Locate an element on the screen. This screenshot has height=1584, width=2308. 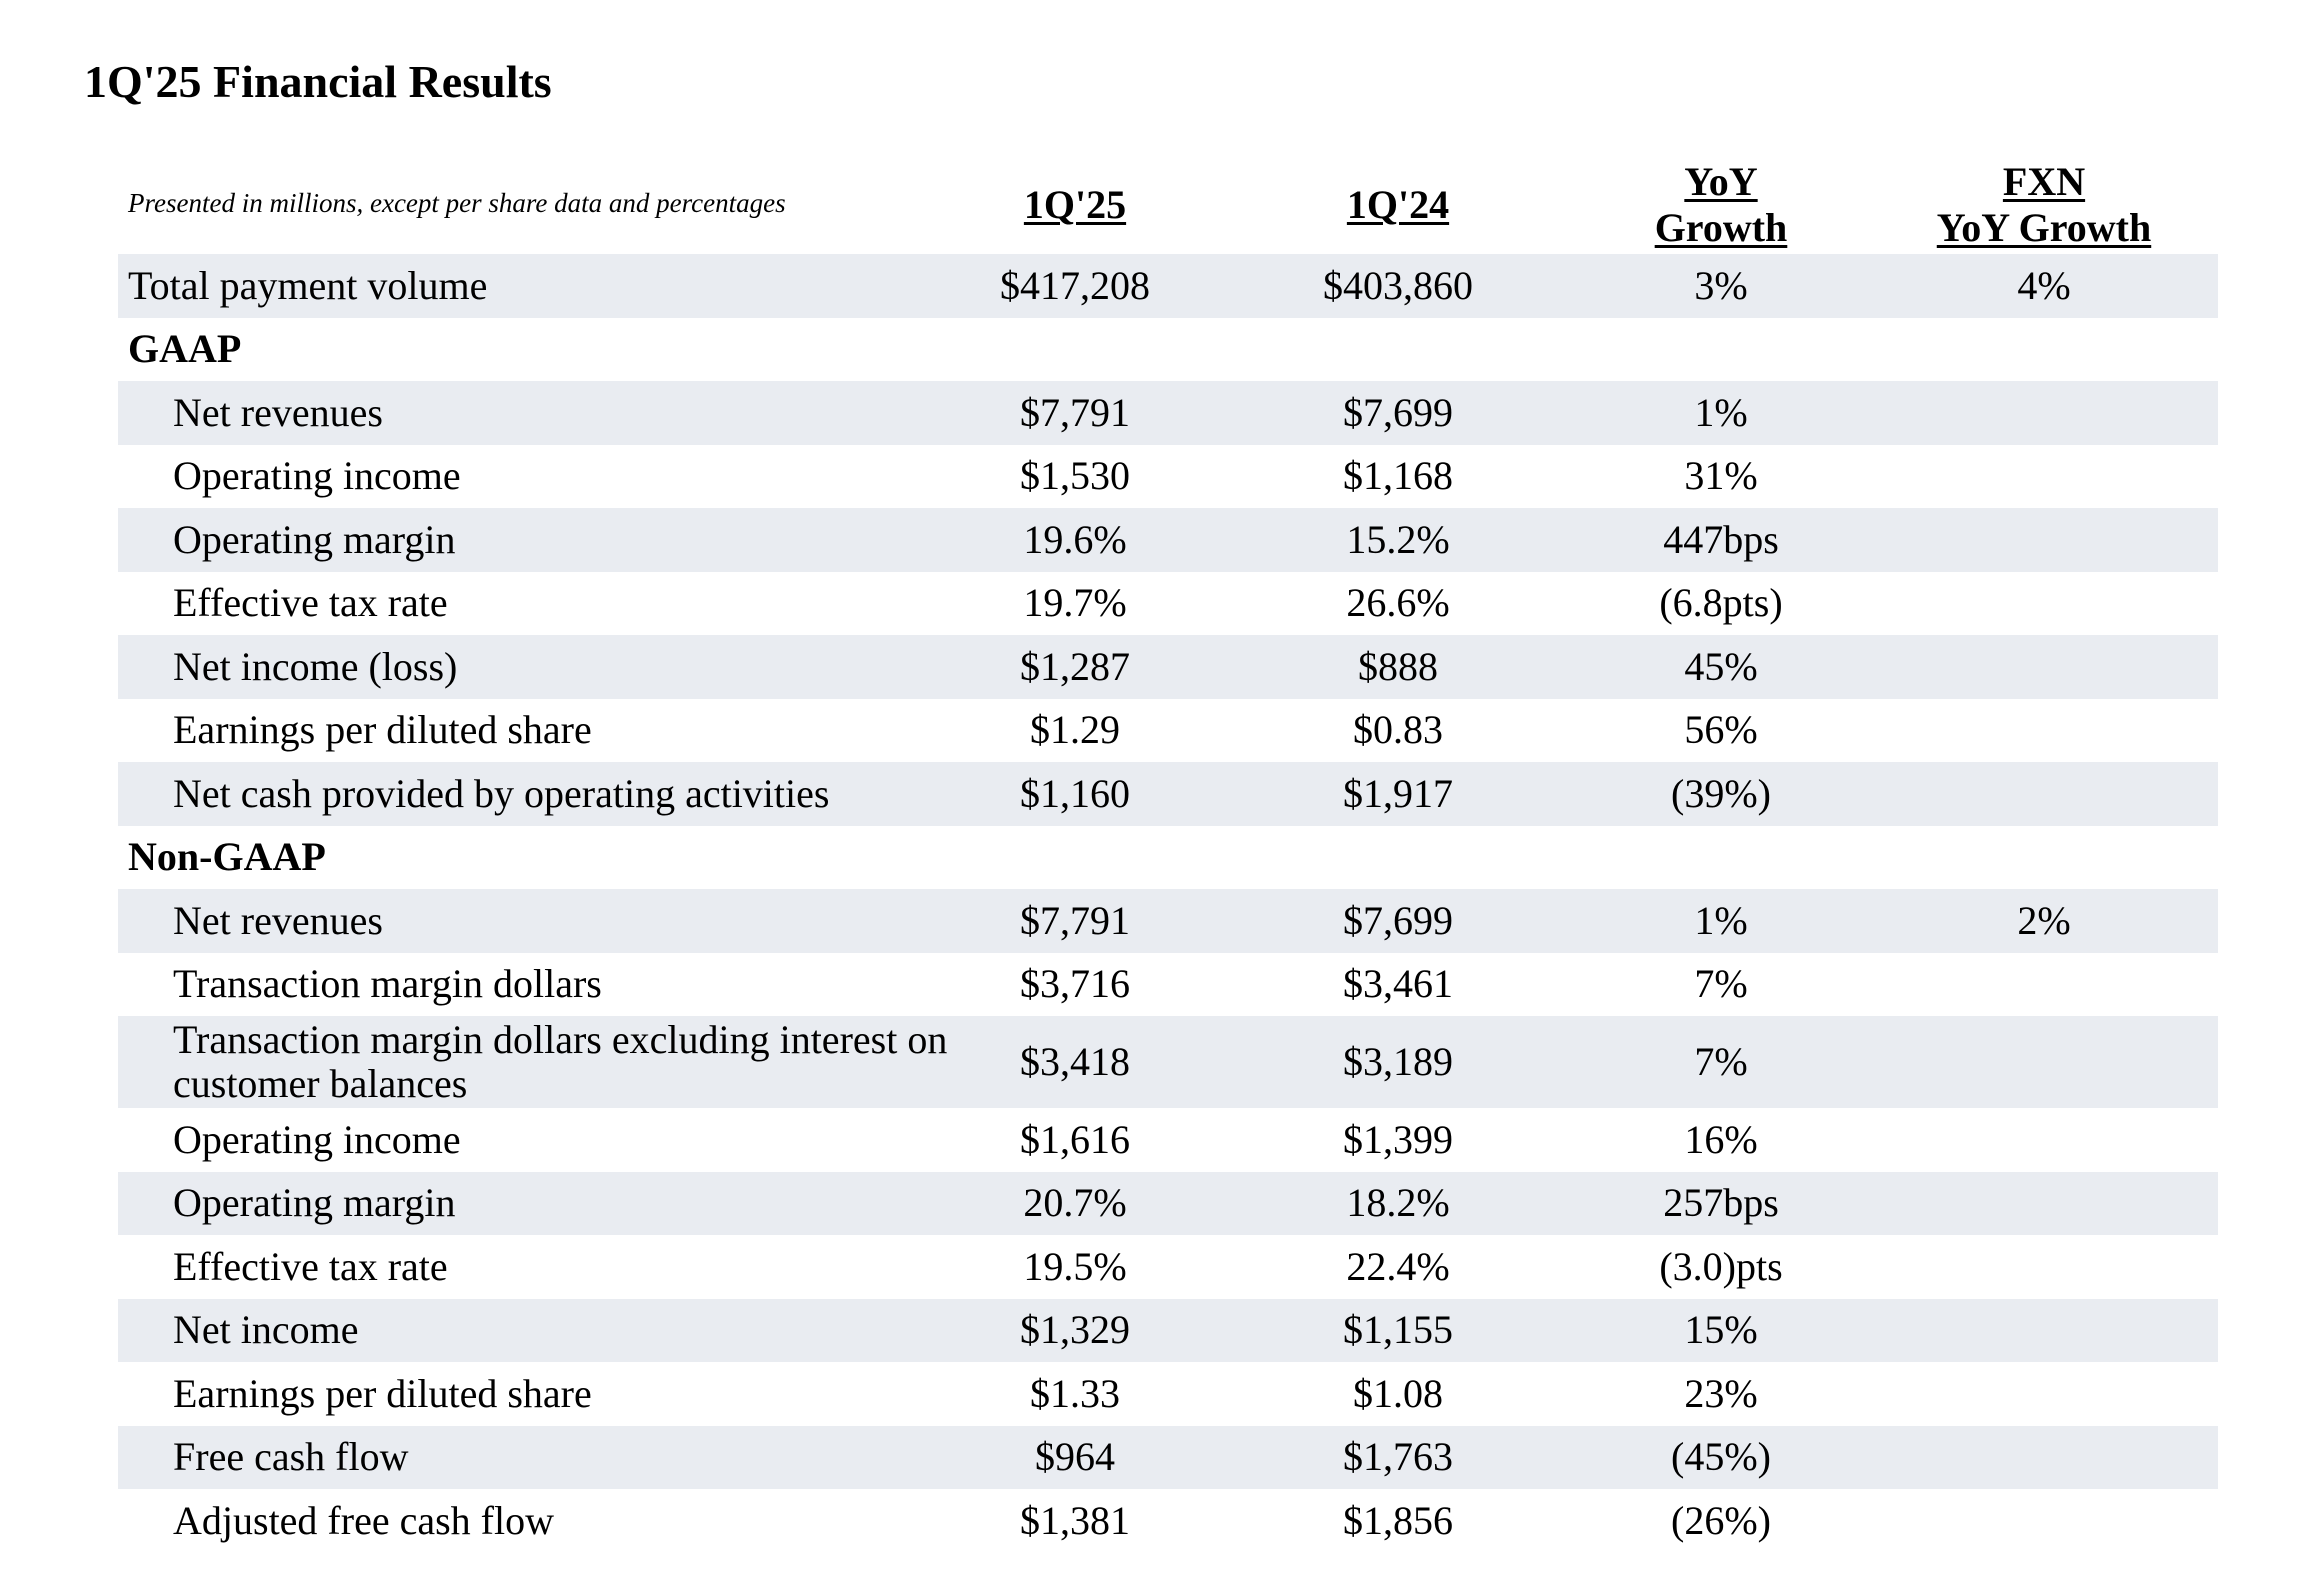
table-row: Operating income $1,530 $1,168 31% is located at coordinates (1168, 477).